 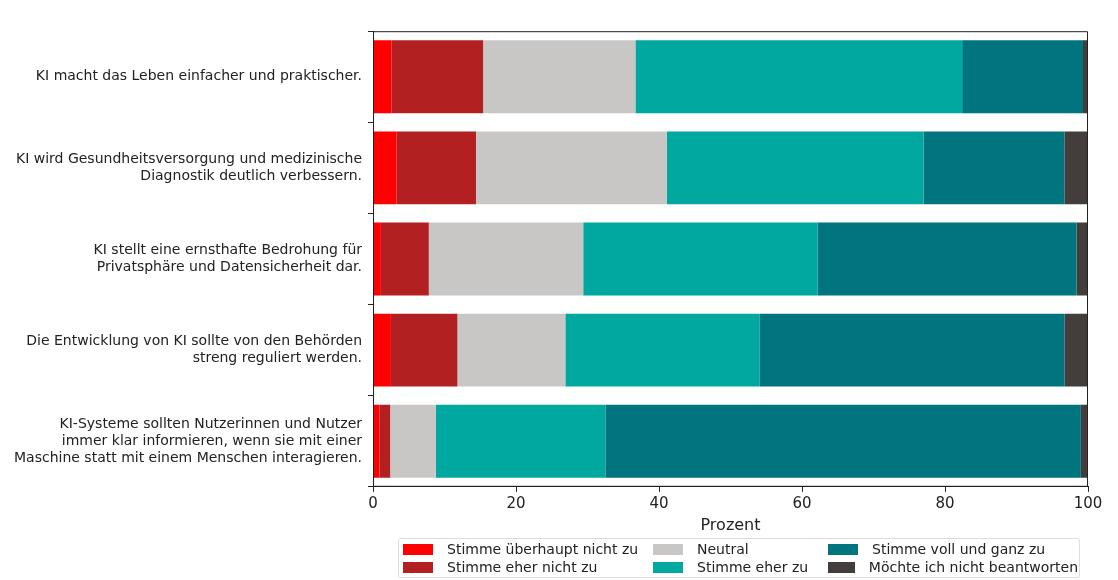 What do you see at coordinates (199, 75) in the screenshot?
I see `y-tick-label: KI macht das Leben einfacher und praktischer.` at bounding box center [199, 75].